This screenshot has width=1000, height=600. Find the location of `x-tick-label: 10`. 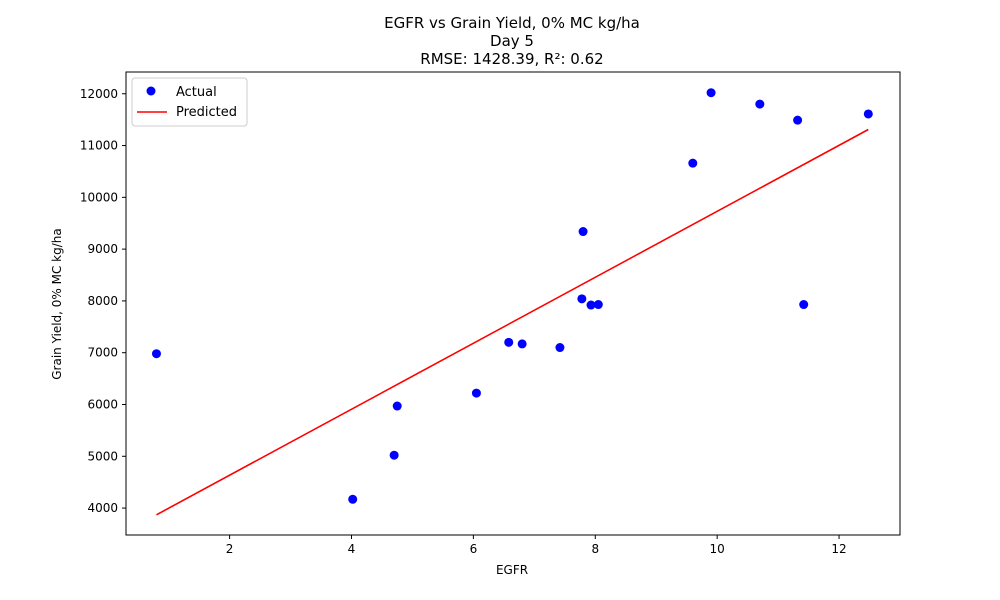

x-tick-label: 10 is located at coordinates (717, 549).